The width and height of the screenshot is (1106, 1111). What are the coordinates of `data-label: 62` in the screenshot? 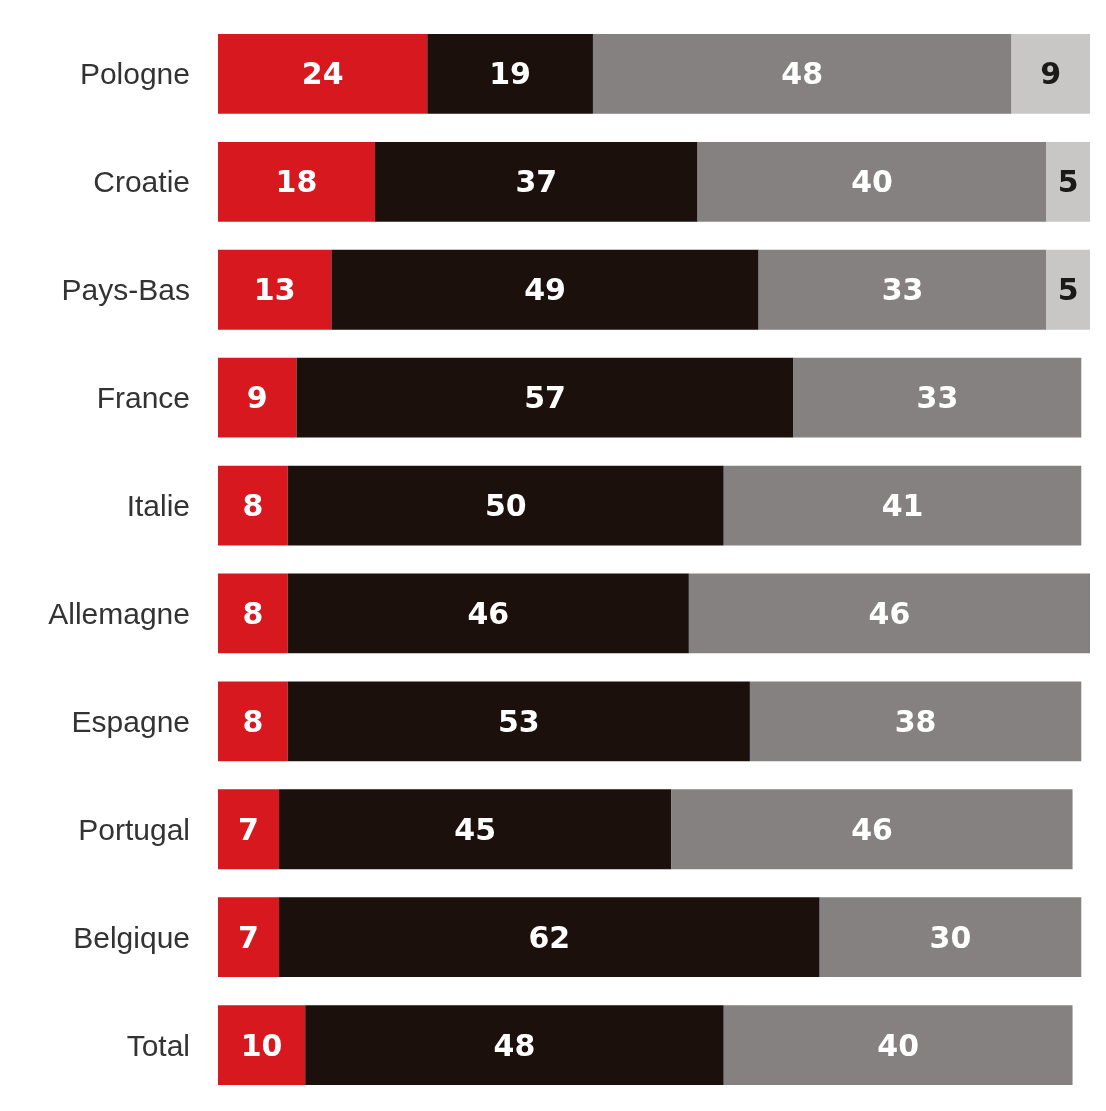 It's located at (549, 937).